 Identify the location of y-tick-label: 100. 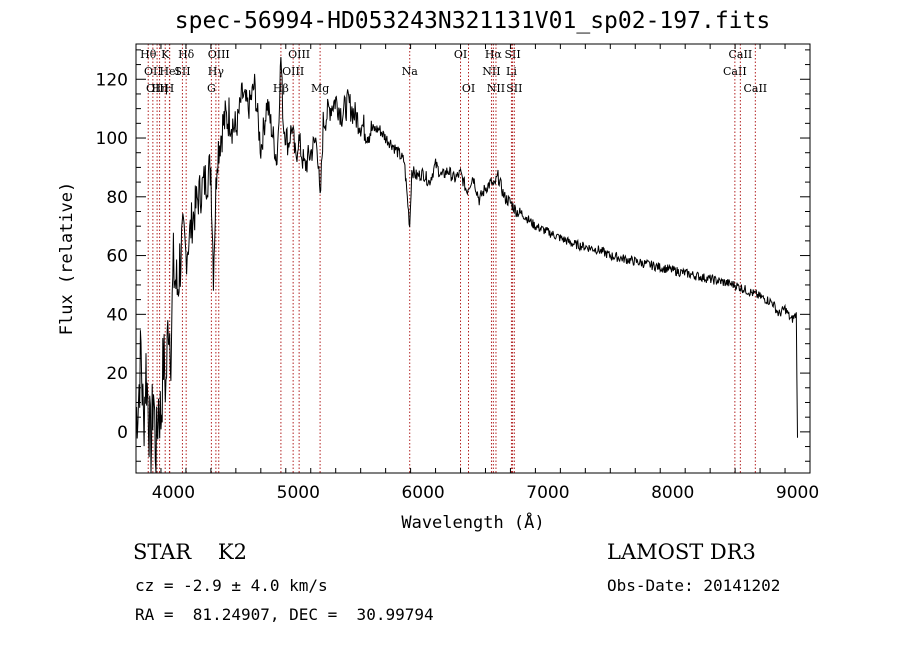
(112, 139).